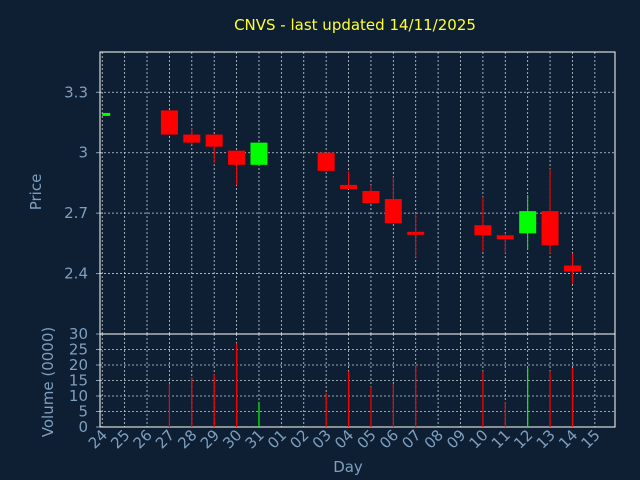 This screenshot has width=640, height=480. What do you see at coordinates (78, 334) in the screenshot?
I see `volume-tick-label: 30` at bounding box center [78, 334].